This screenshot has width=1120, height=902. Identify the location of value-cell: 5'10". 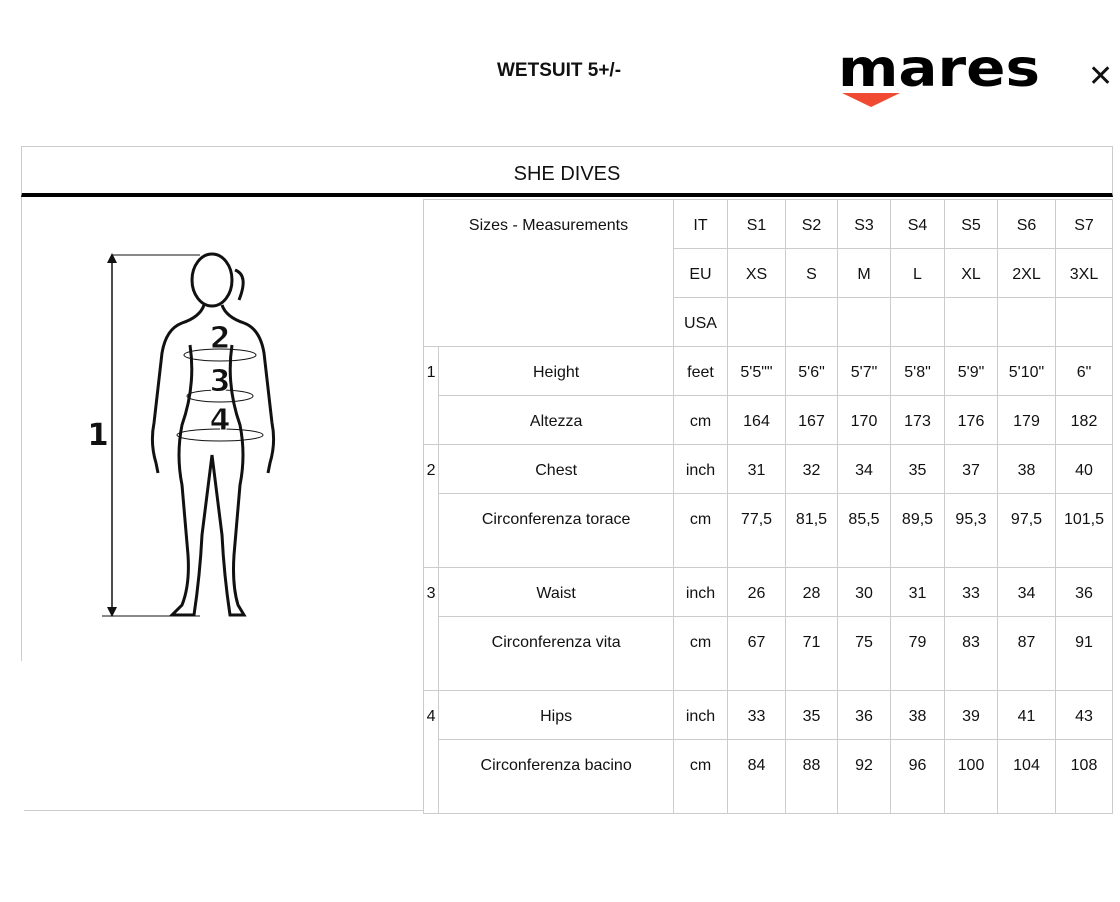
(1026, 371).